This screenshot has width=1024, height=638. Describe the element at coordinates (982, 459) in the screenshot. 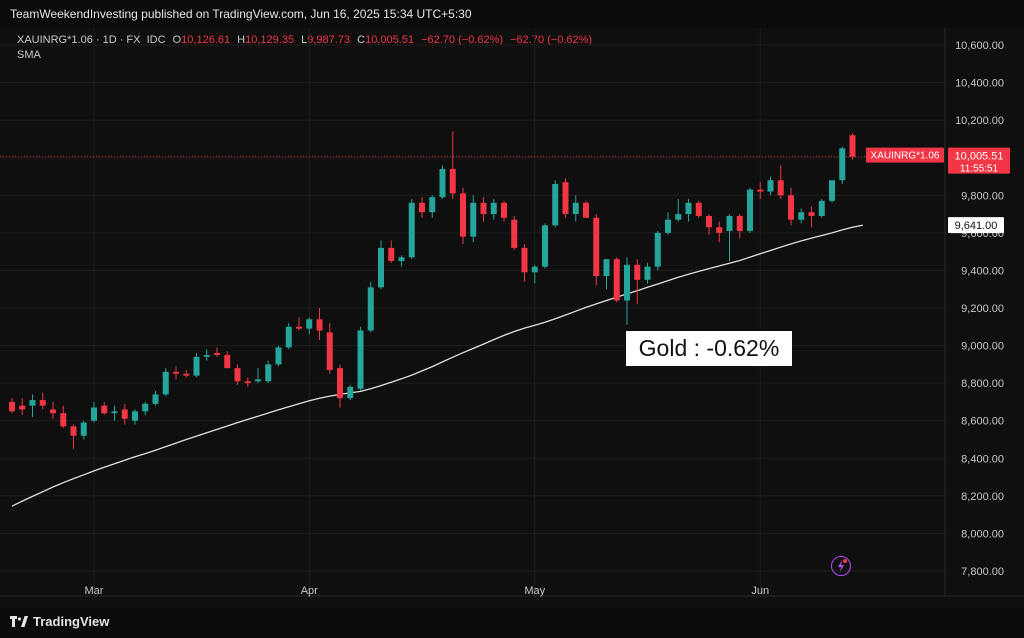

I see `y-tick-label: 8,400.00` at that location.